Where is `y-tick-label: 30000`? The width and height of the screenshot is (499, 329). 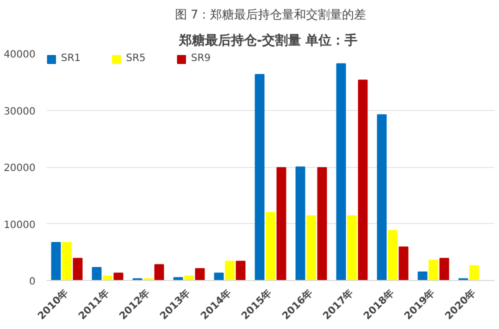
y-tick-label: 30000 is located at coordinates (20, 112).